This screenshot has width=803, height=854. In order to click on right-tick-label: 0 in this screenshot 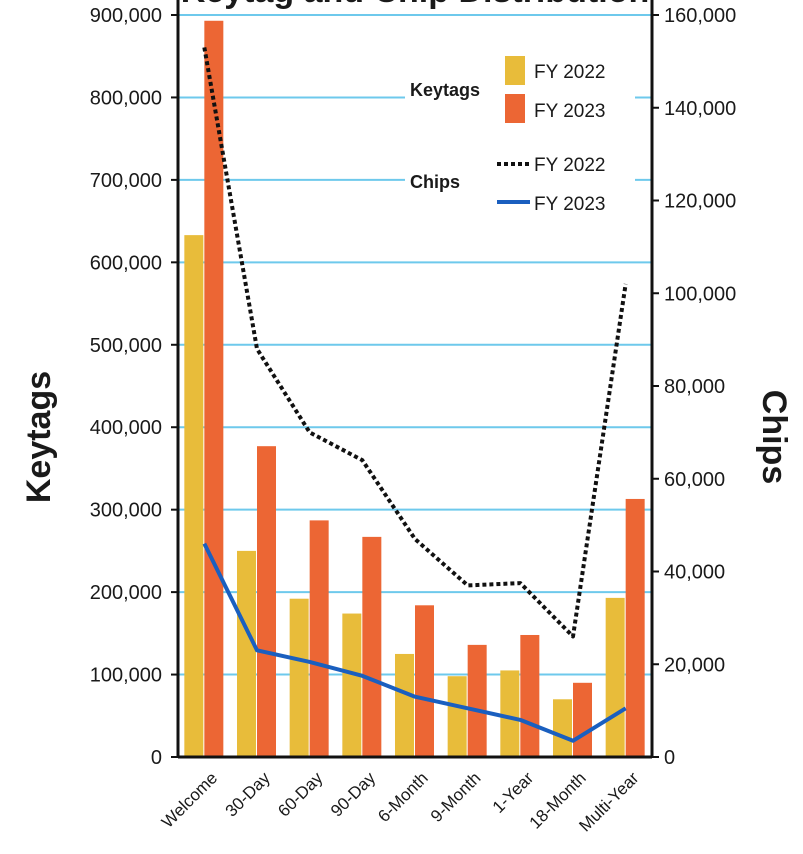, I will do `click(669, 758)`.